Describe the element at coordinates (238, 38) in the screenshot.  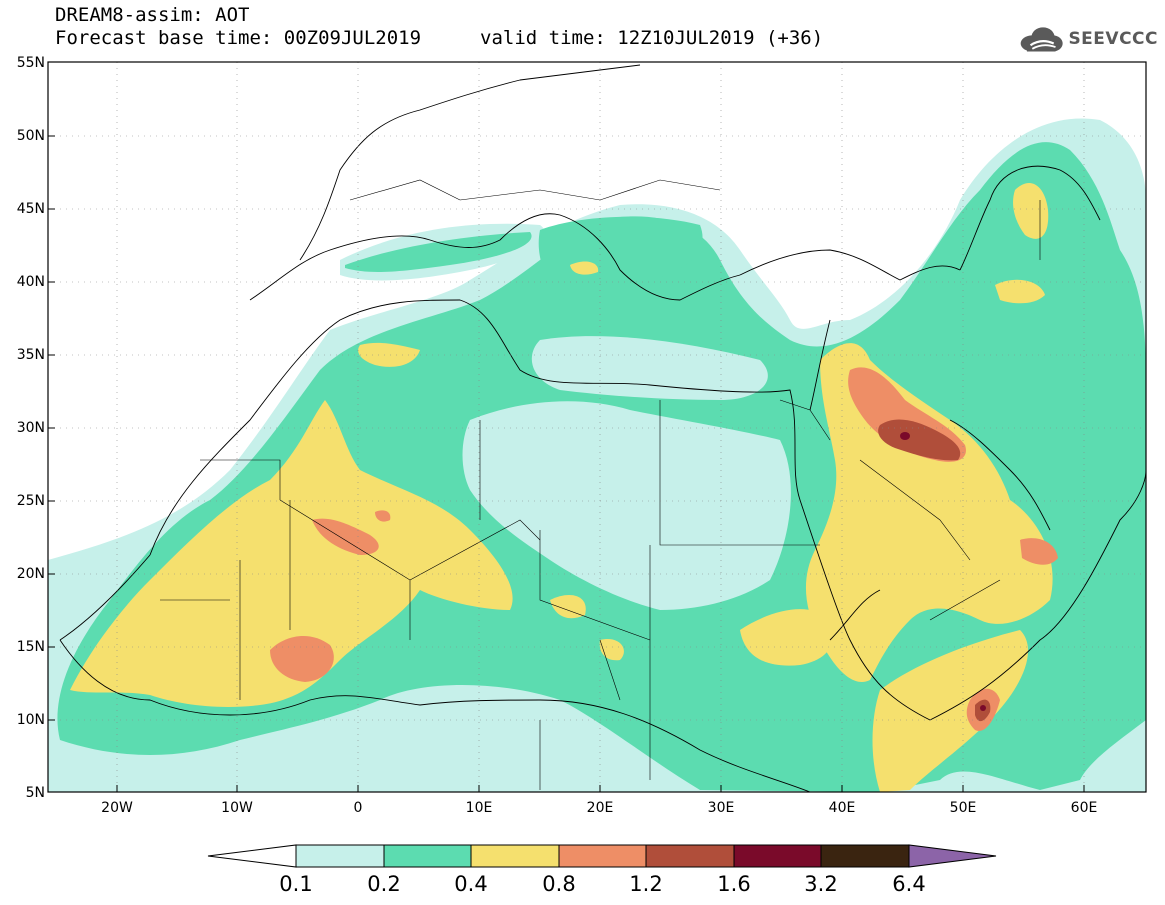
I see `forecast-base-time: Forecast base time: 00Z09JUL2019` at that location.